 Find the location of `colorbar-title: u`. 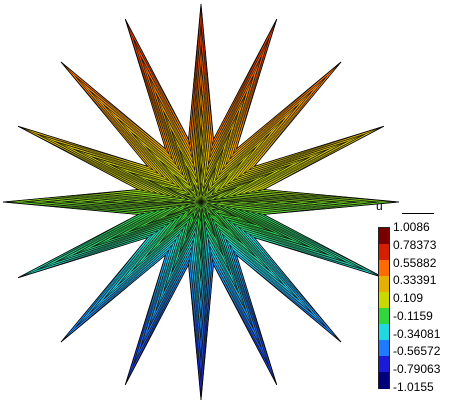

colorbar-title: u is located at coordinates (379, 206).